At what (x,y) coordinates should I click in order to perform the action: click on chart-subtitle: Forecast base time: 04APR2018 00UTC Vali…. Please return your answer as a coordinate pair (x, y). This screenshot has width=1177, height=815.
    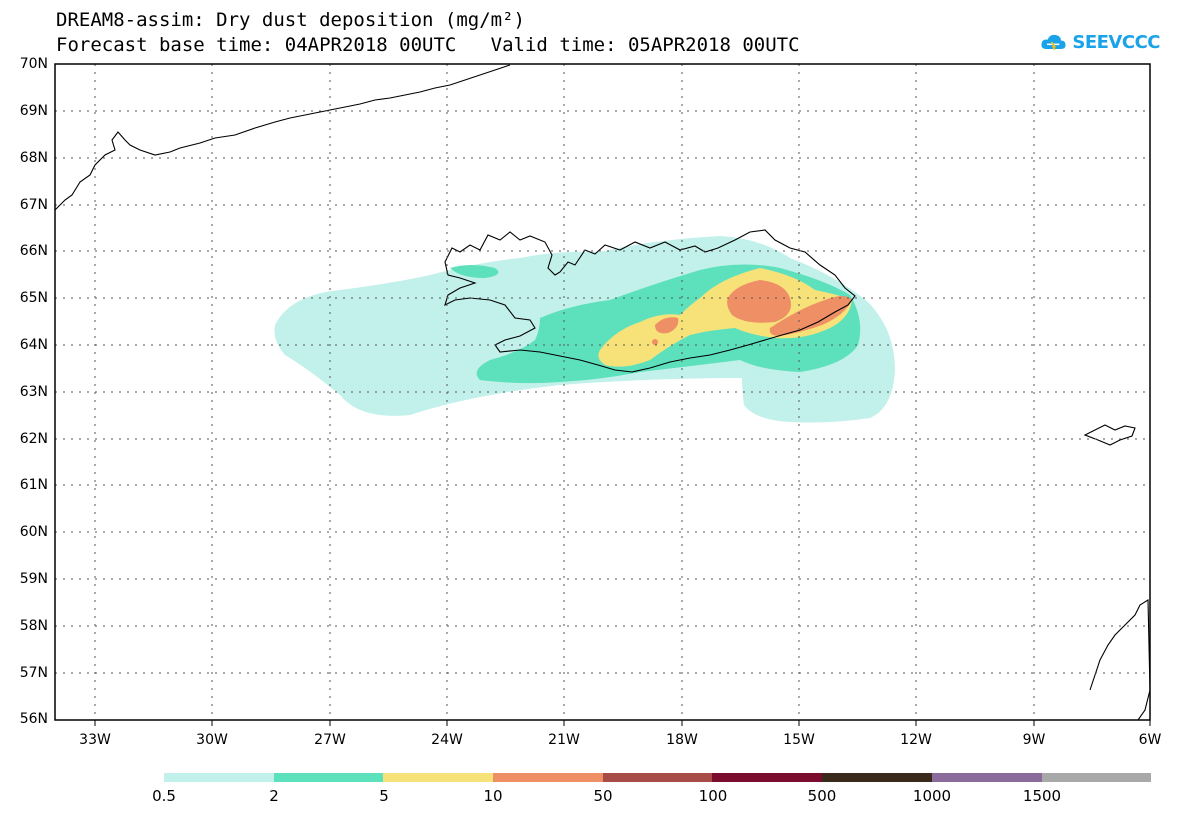
    Looking at the image, I should click on (428, 45).